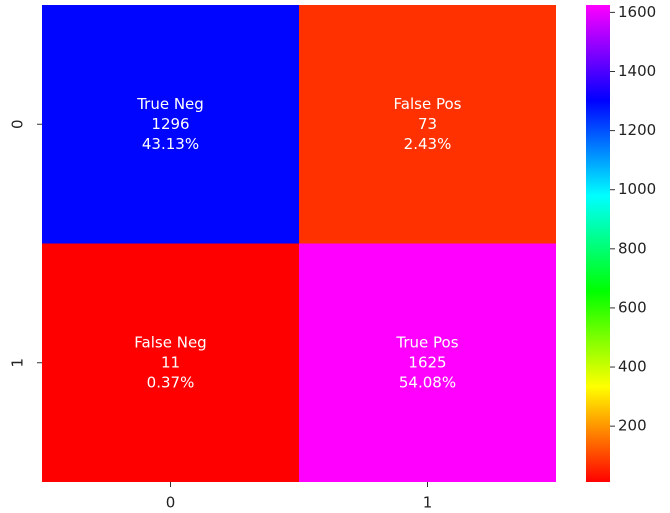 The image size is (670, 513). What do you see at coordinates (170, 342) in the screenshot?
I see `cell-name: False Neg` at bounding box center [170, 342].